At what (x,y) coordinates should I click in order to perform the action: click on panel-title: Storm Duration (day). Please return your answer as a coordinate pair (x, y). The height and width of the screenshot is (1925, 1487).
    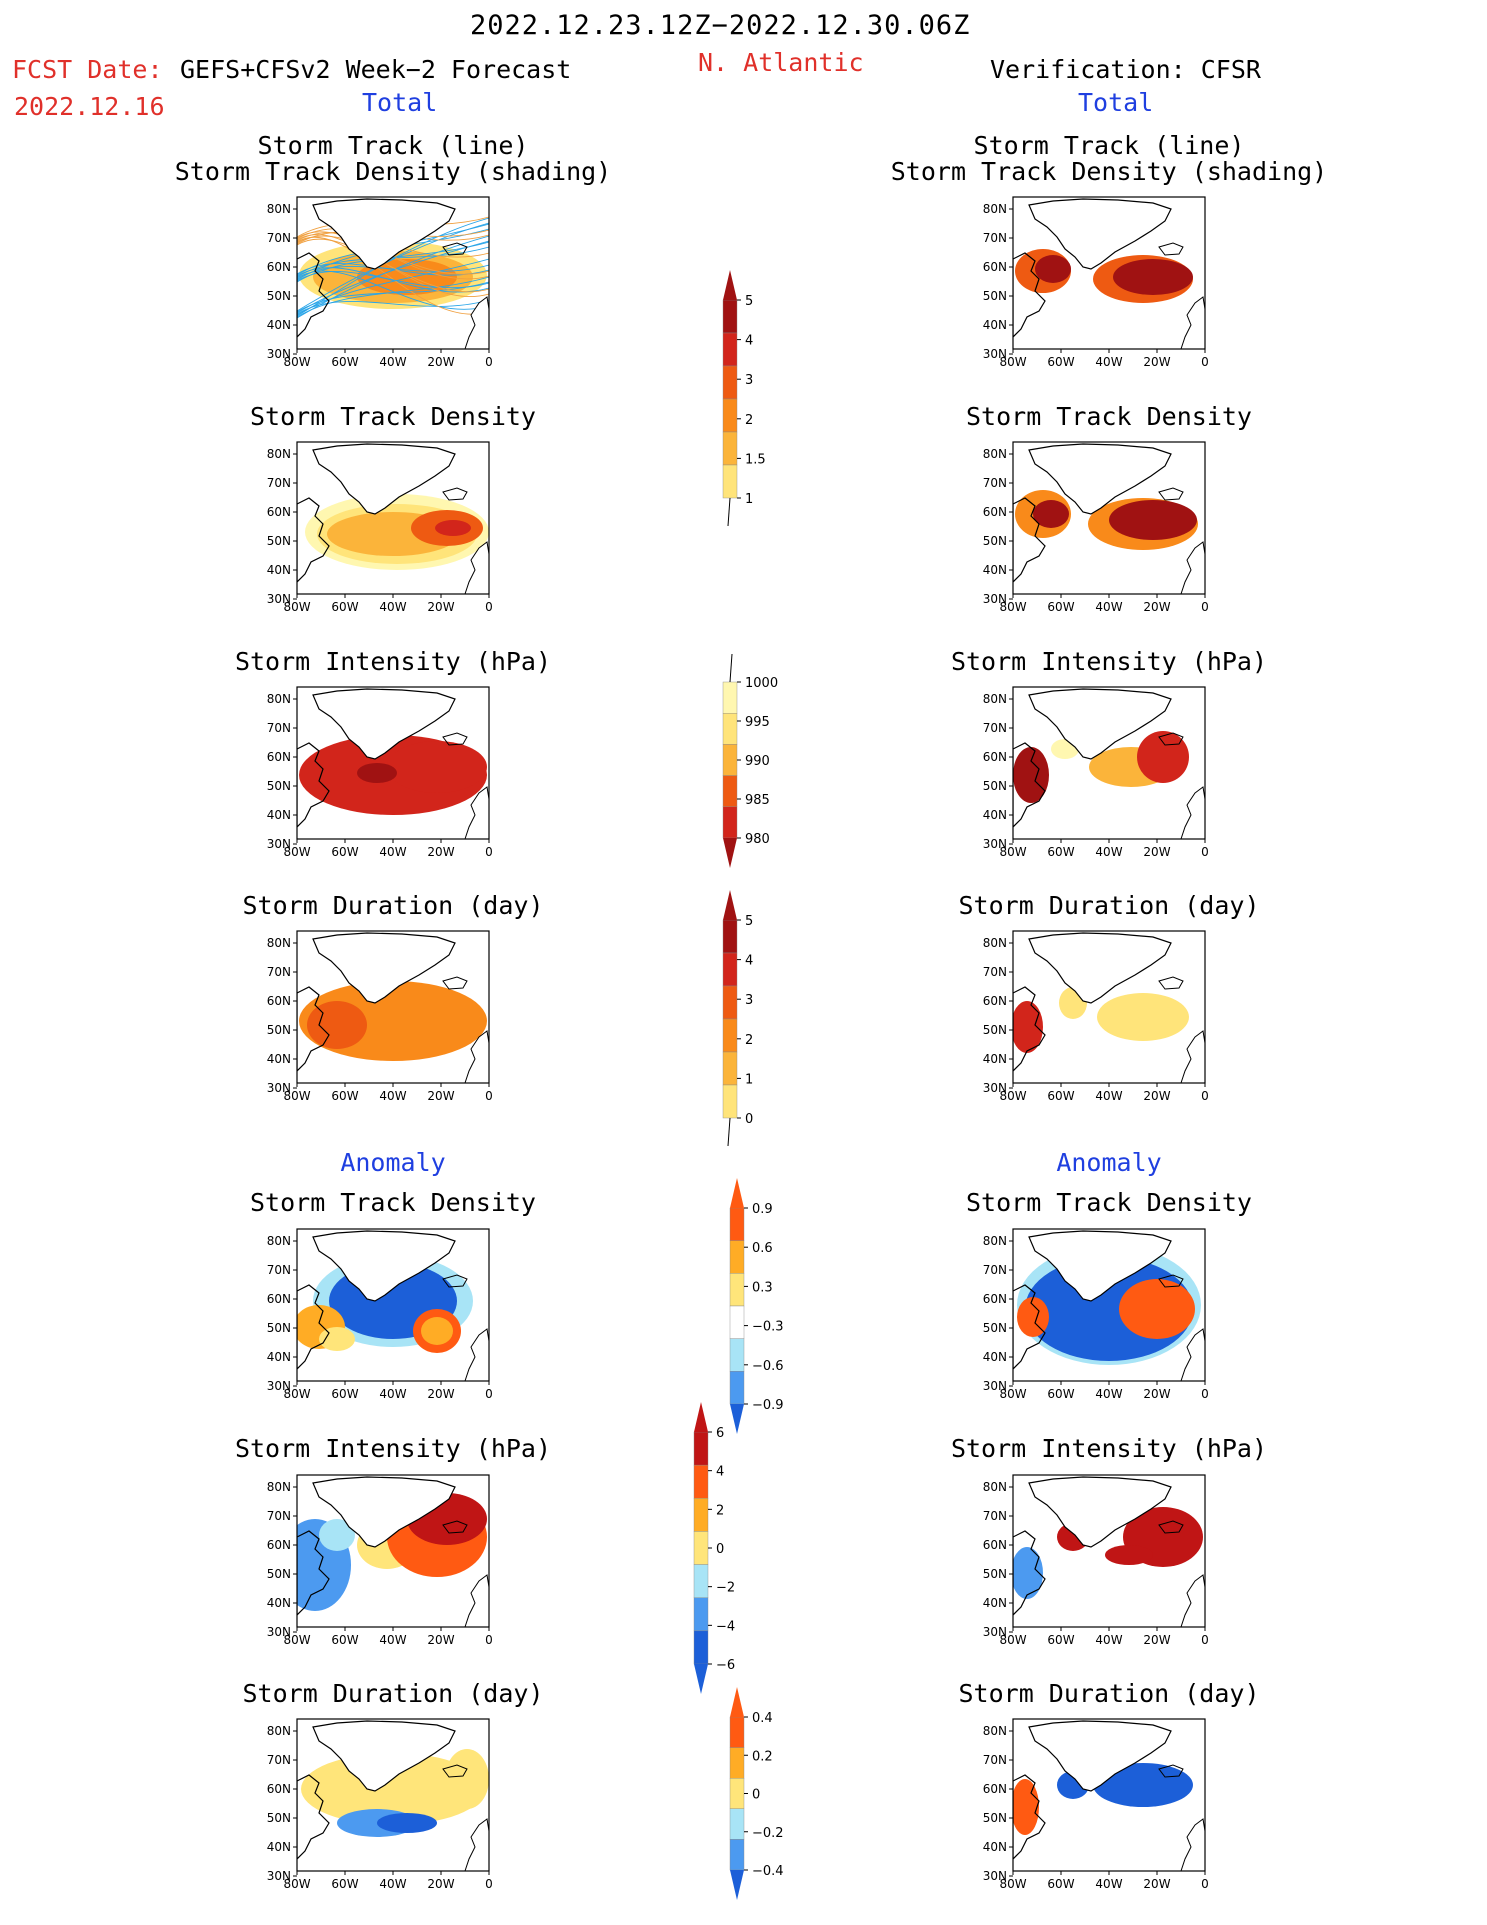
    Looking at the image, I should click on (393, 1693).